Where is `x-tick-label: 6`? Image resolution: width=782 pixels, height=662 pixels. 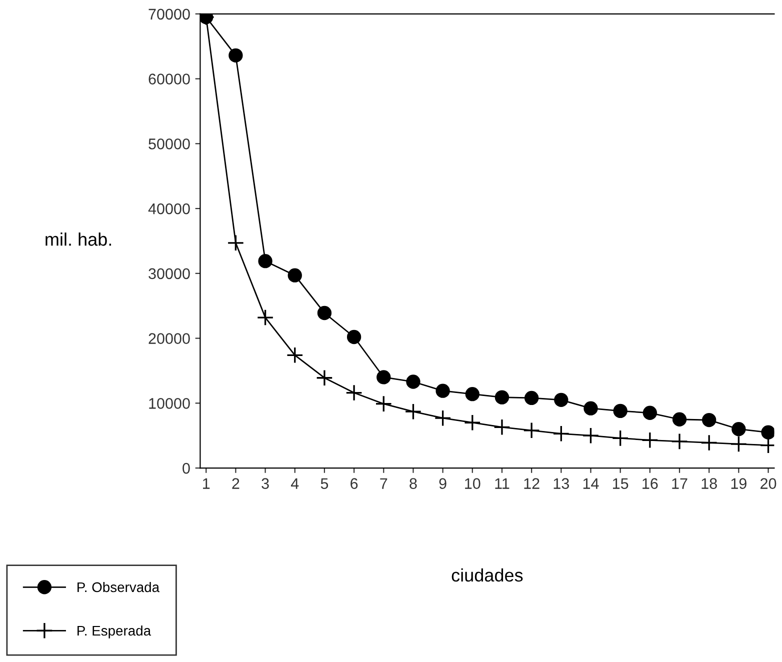 x-tick-label: 6 is located at coordinates (354, 483).